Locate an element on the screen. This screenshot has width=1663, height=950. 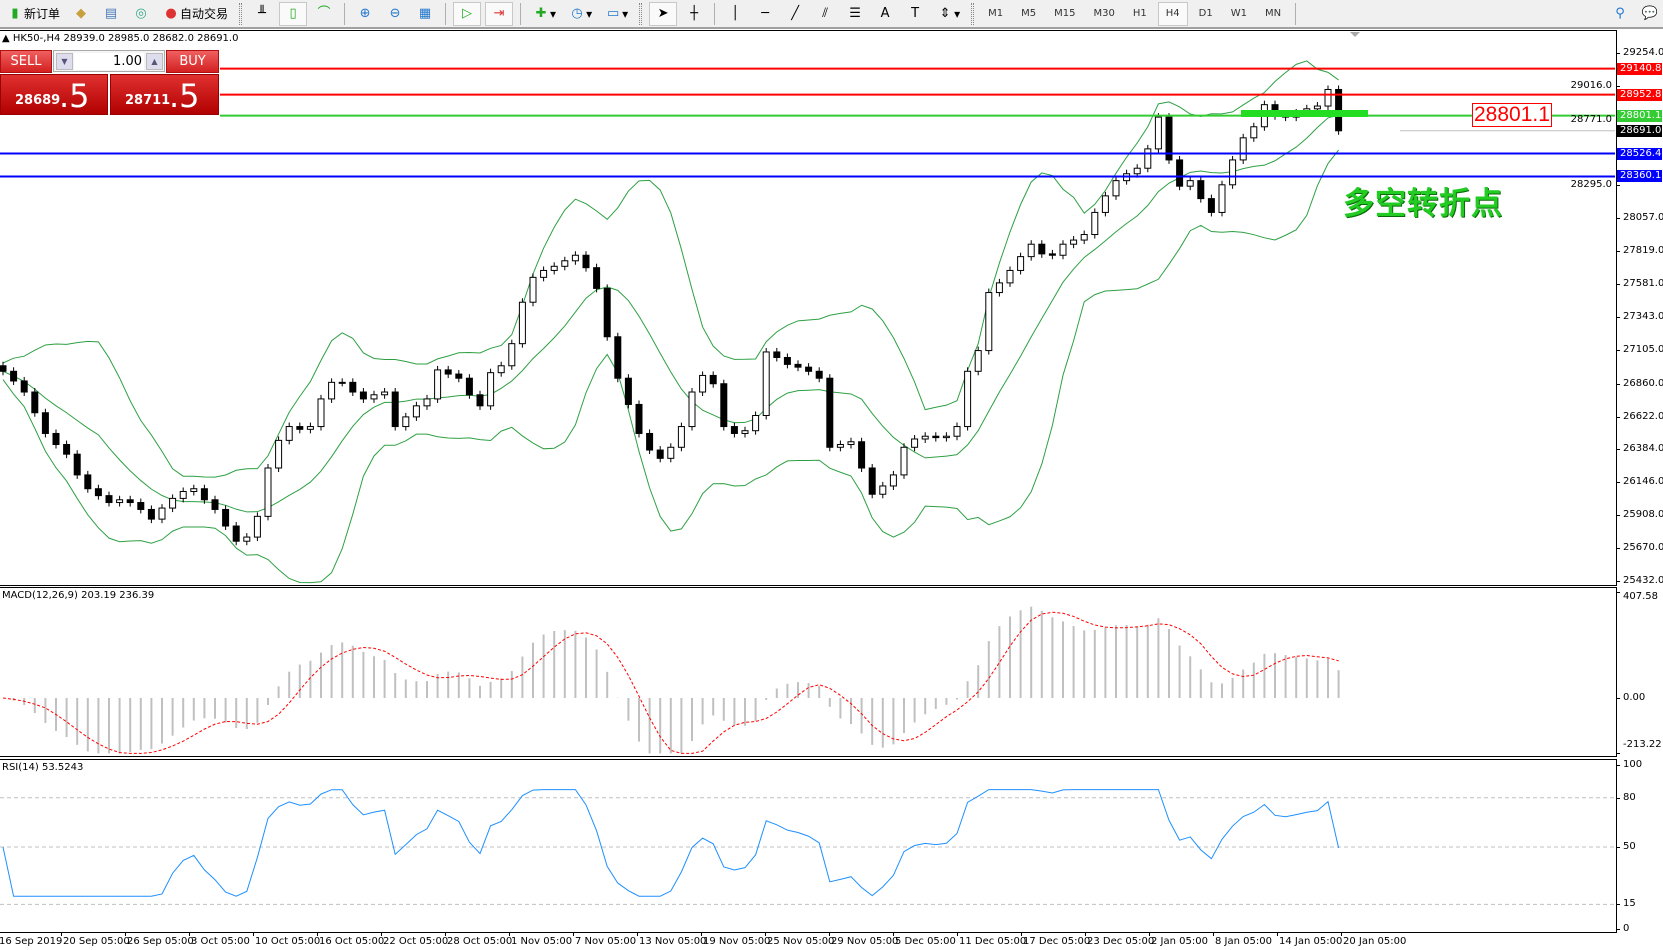
trendline-button: ╱ is located at coordinates (795, 14).